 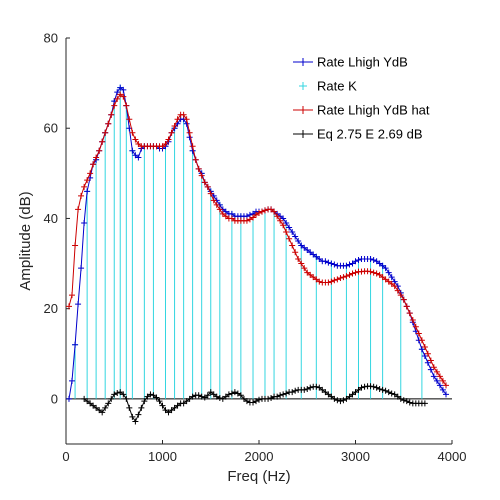 What do you see at coordinates (358, 134) in the screenshot?
I see `legend-entry: Eq 2.75 E 2.69 dB` at bounding box center [358, 134].